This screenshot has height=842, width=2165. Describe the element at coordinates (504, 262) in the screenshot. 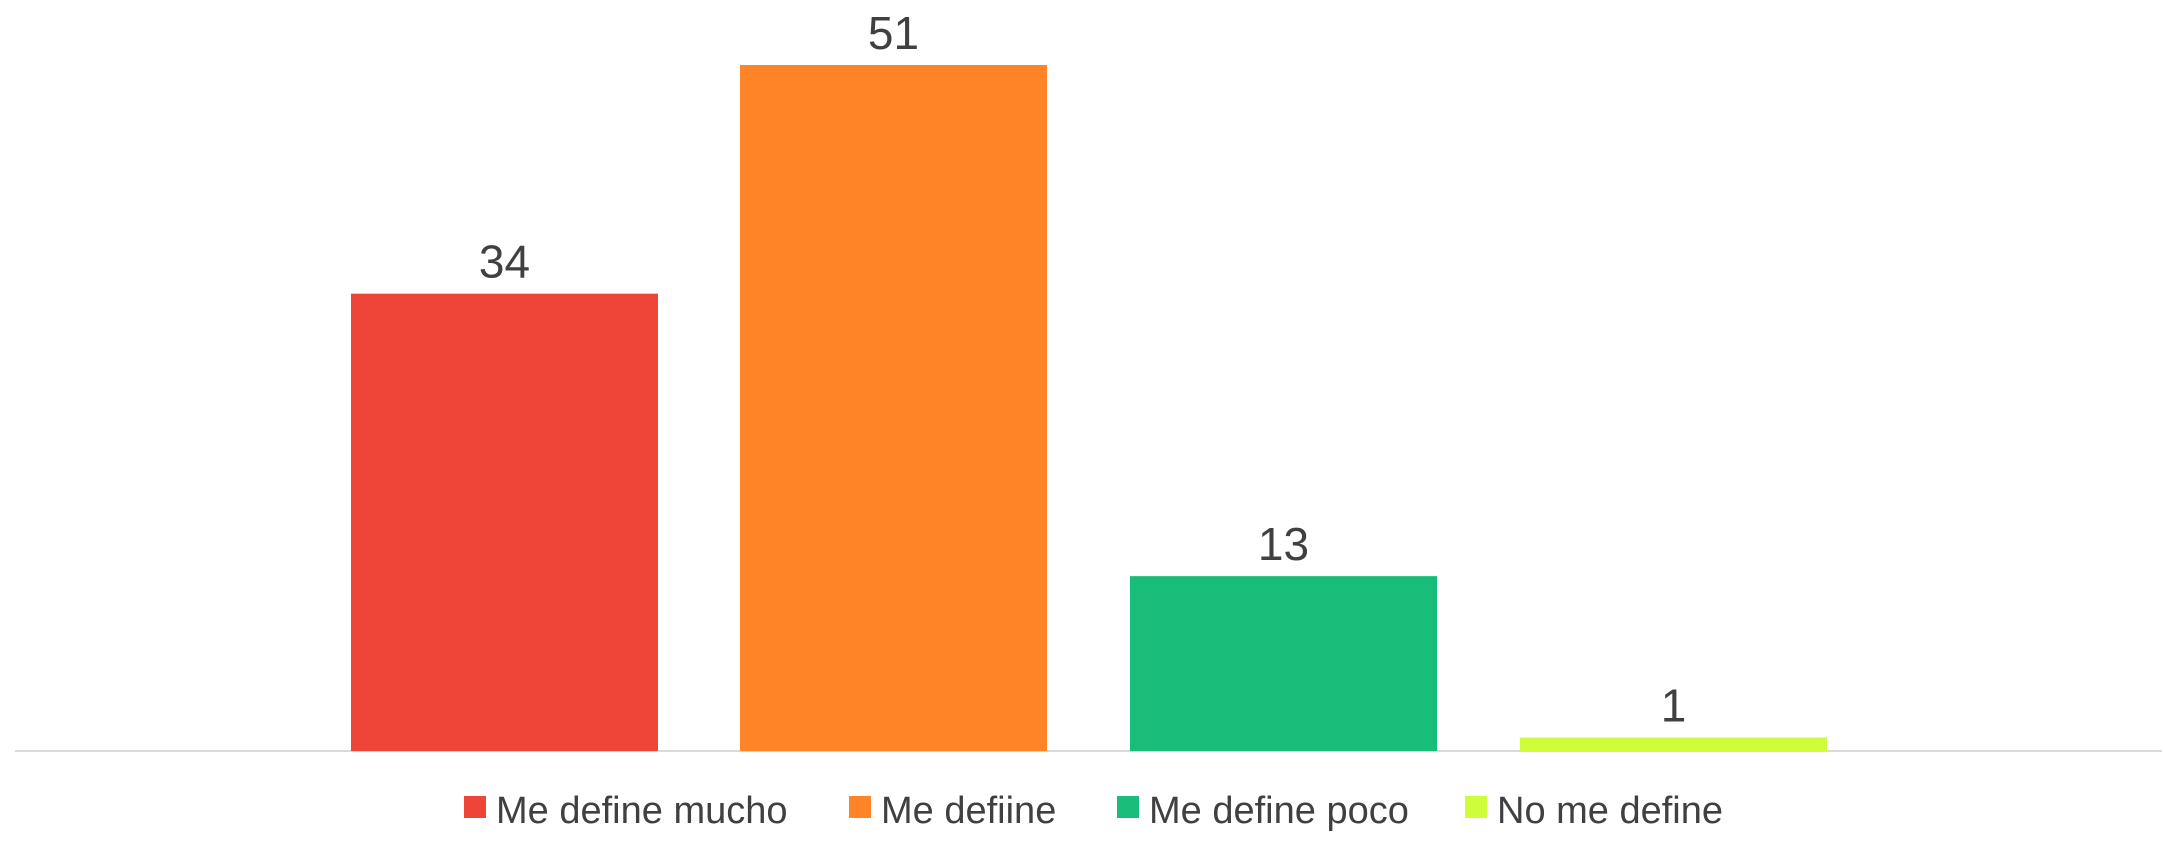

I see `value-label-1: 34` at that location.